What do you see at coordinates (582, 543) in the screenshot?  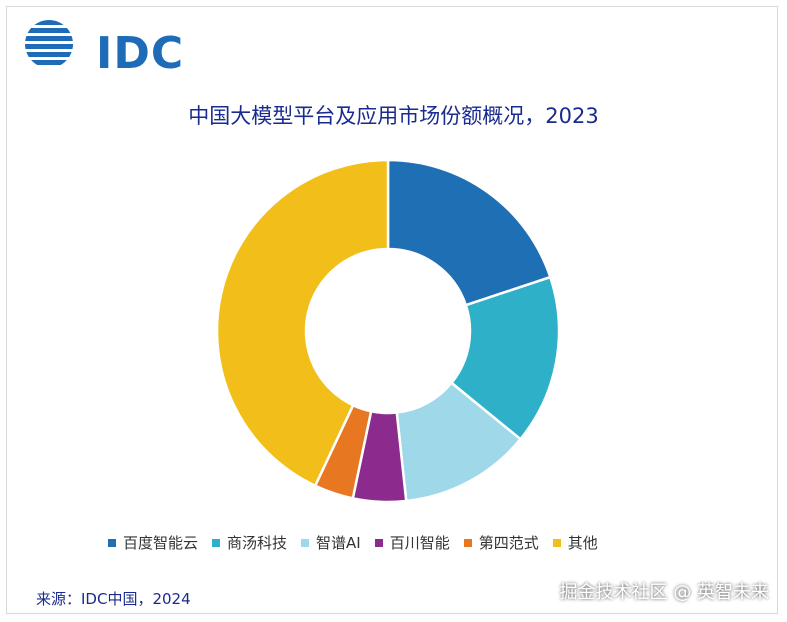 I see `legend-label: 其他` at bounding box center [582, 543].